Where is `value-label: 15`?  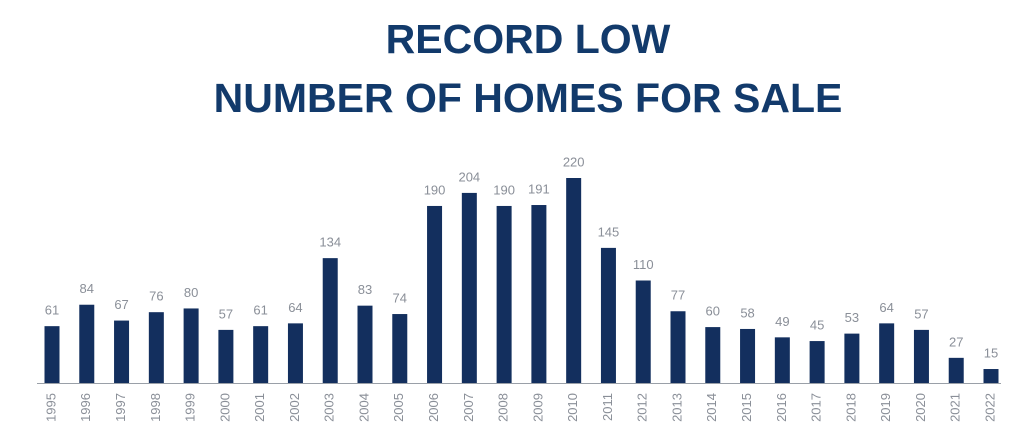 value-label: 15 is located at coordinates (991, 352).